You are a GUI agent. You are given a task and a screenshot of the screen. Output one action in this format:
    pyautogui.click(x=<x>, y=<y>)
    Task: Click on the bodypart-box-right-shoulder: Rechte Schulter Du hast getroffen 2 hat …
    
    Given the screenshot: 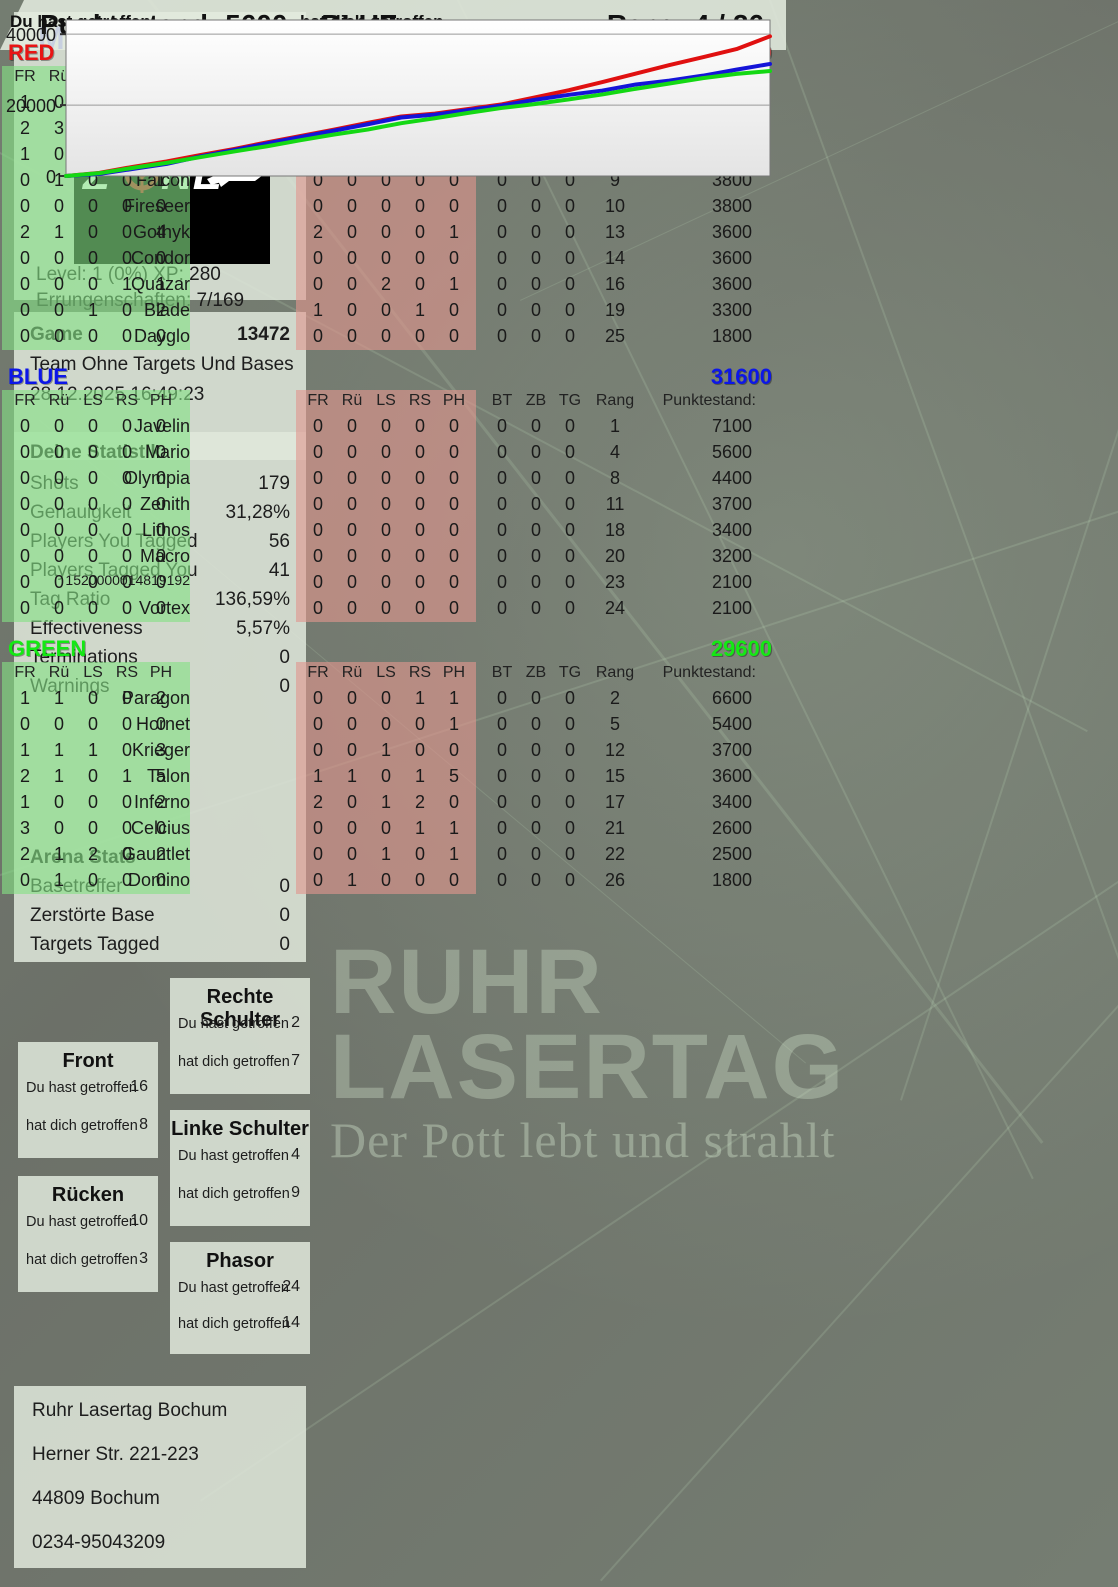 What is the action you would take?
    pyautogui.click(x=240, y=1036)
    